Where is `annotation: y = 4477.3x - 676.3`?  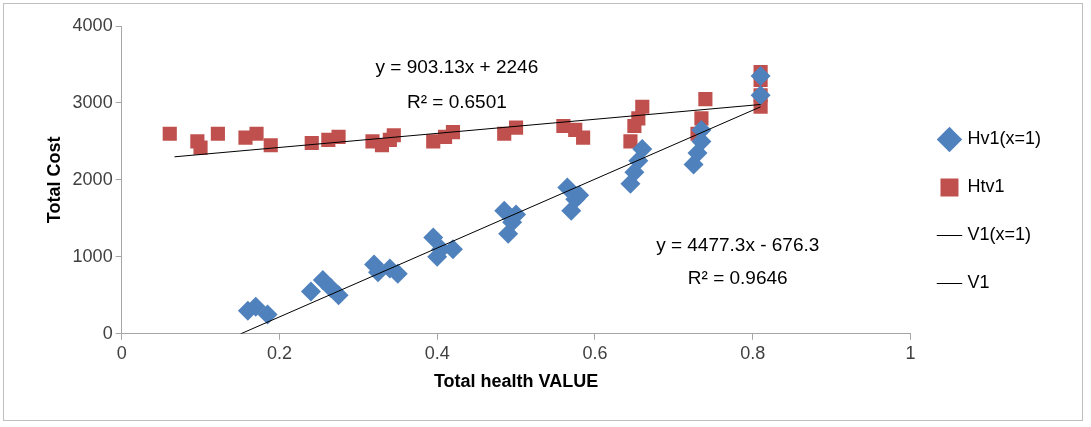
annotation: y = 4477.3x - 676.3 is located at coordinates (738, 245).